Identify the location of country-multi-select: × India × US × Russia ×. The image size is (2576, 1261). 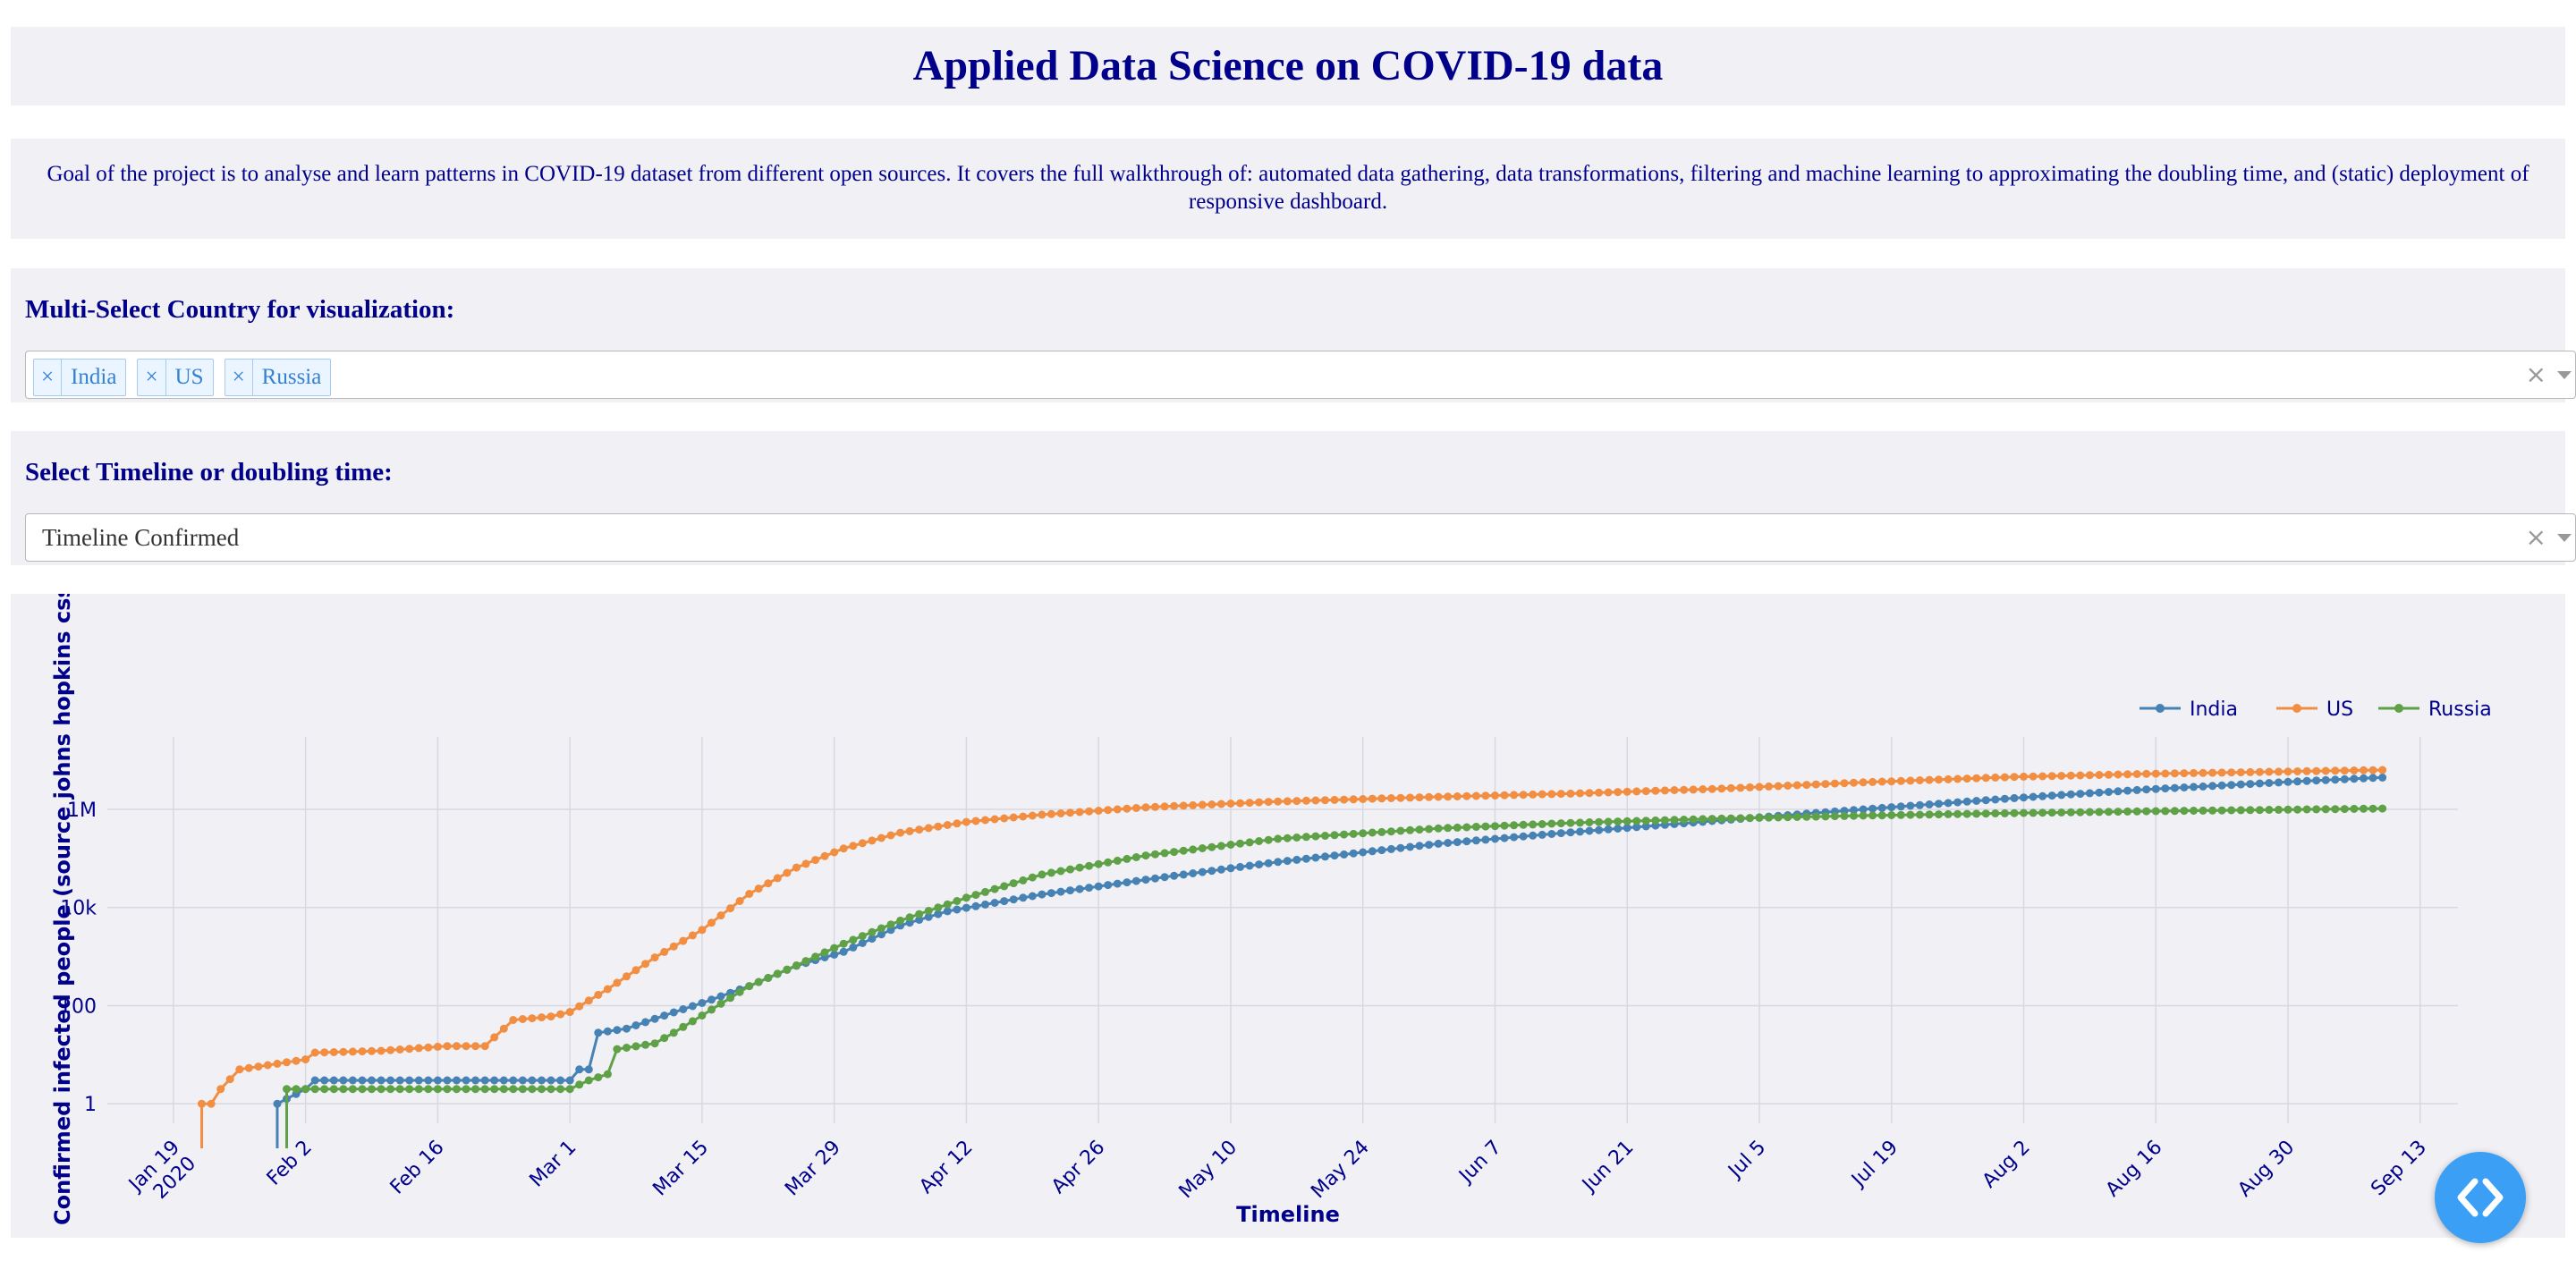
(1300, 375).